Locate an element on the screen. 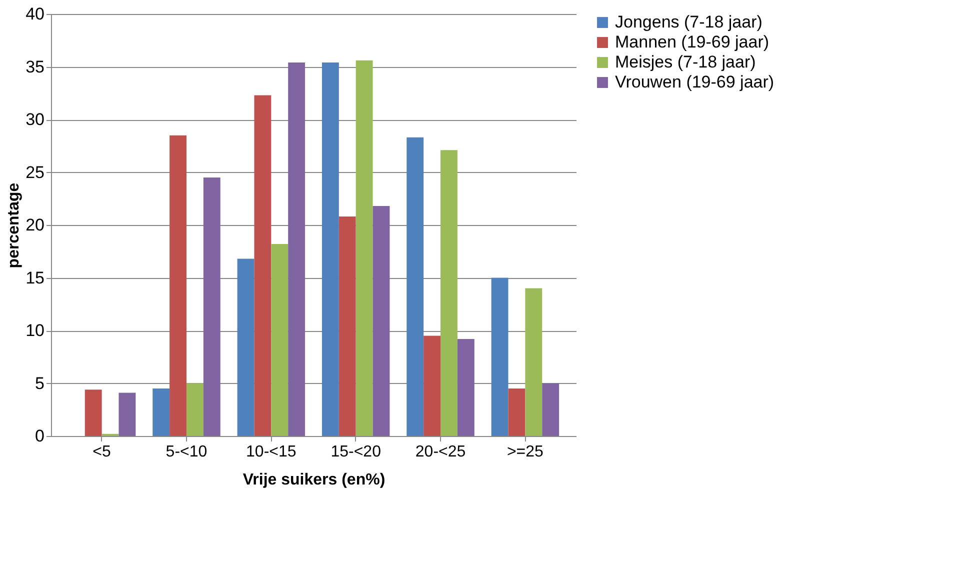  legend-label: Jongens (7-18 jaar) is located at coordinates (688, 22).